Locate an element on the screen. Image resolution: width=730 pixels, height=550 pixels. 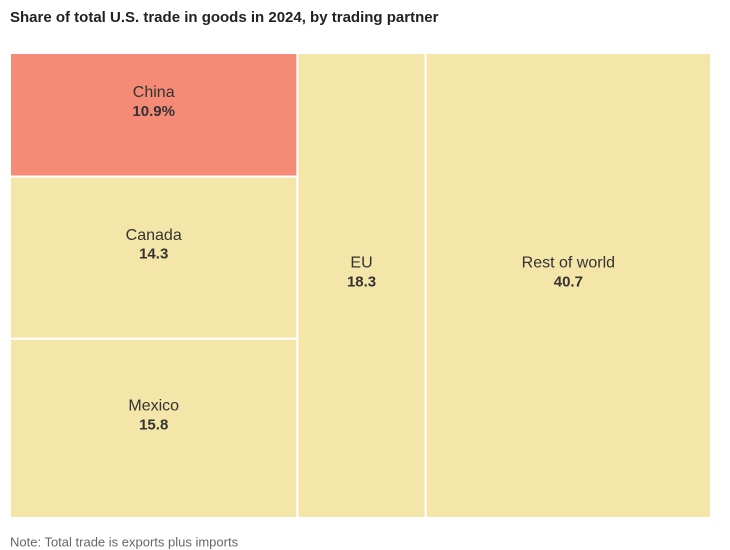
value-label: 40.7 is located at coordinates (568, 281).